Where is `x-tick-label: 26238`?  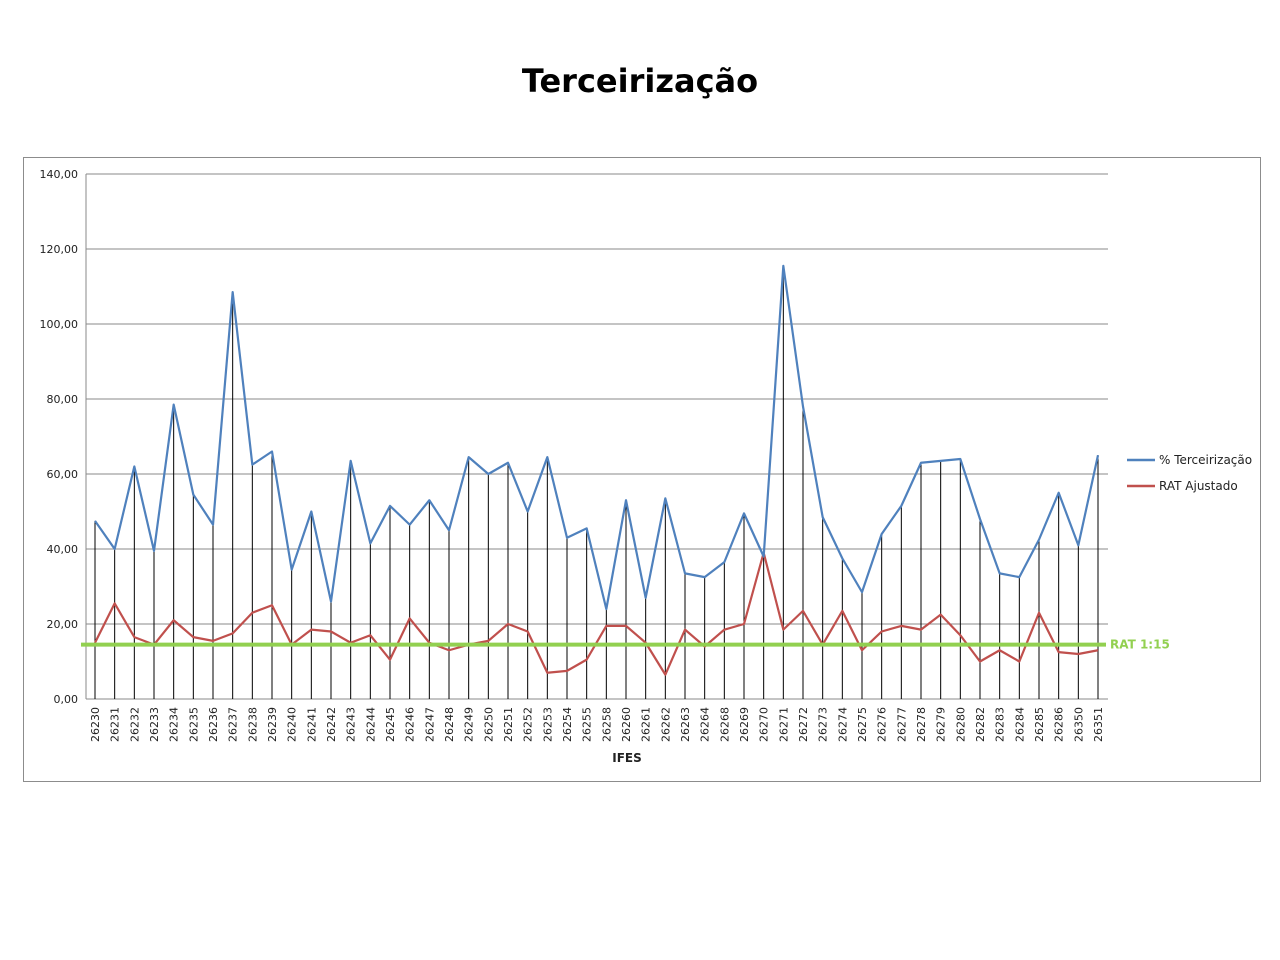 x-tick-label: 26238 is located at coordinates (252, 724).